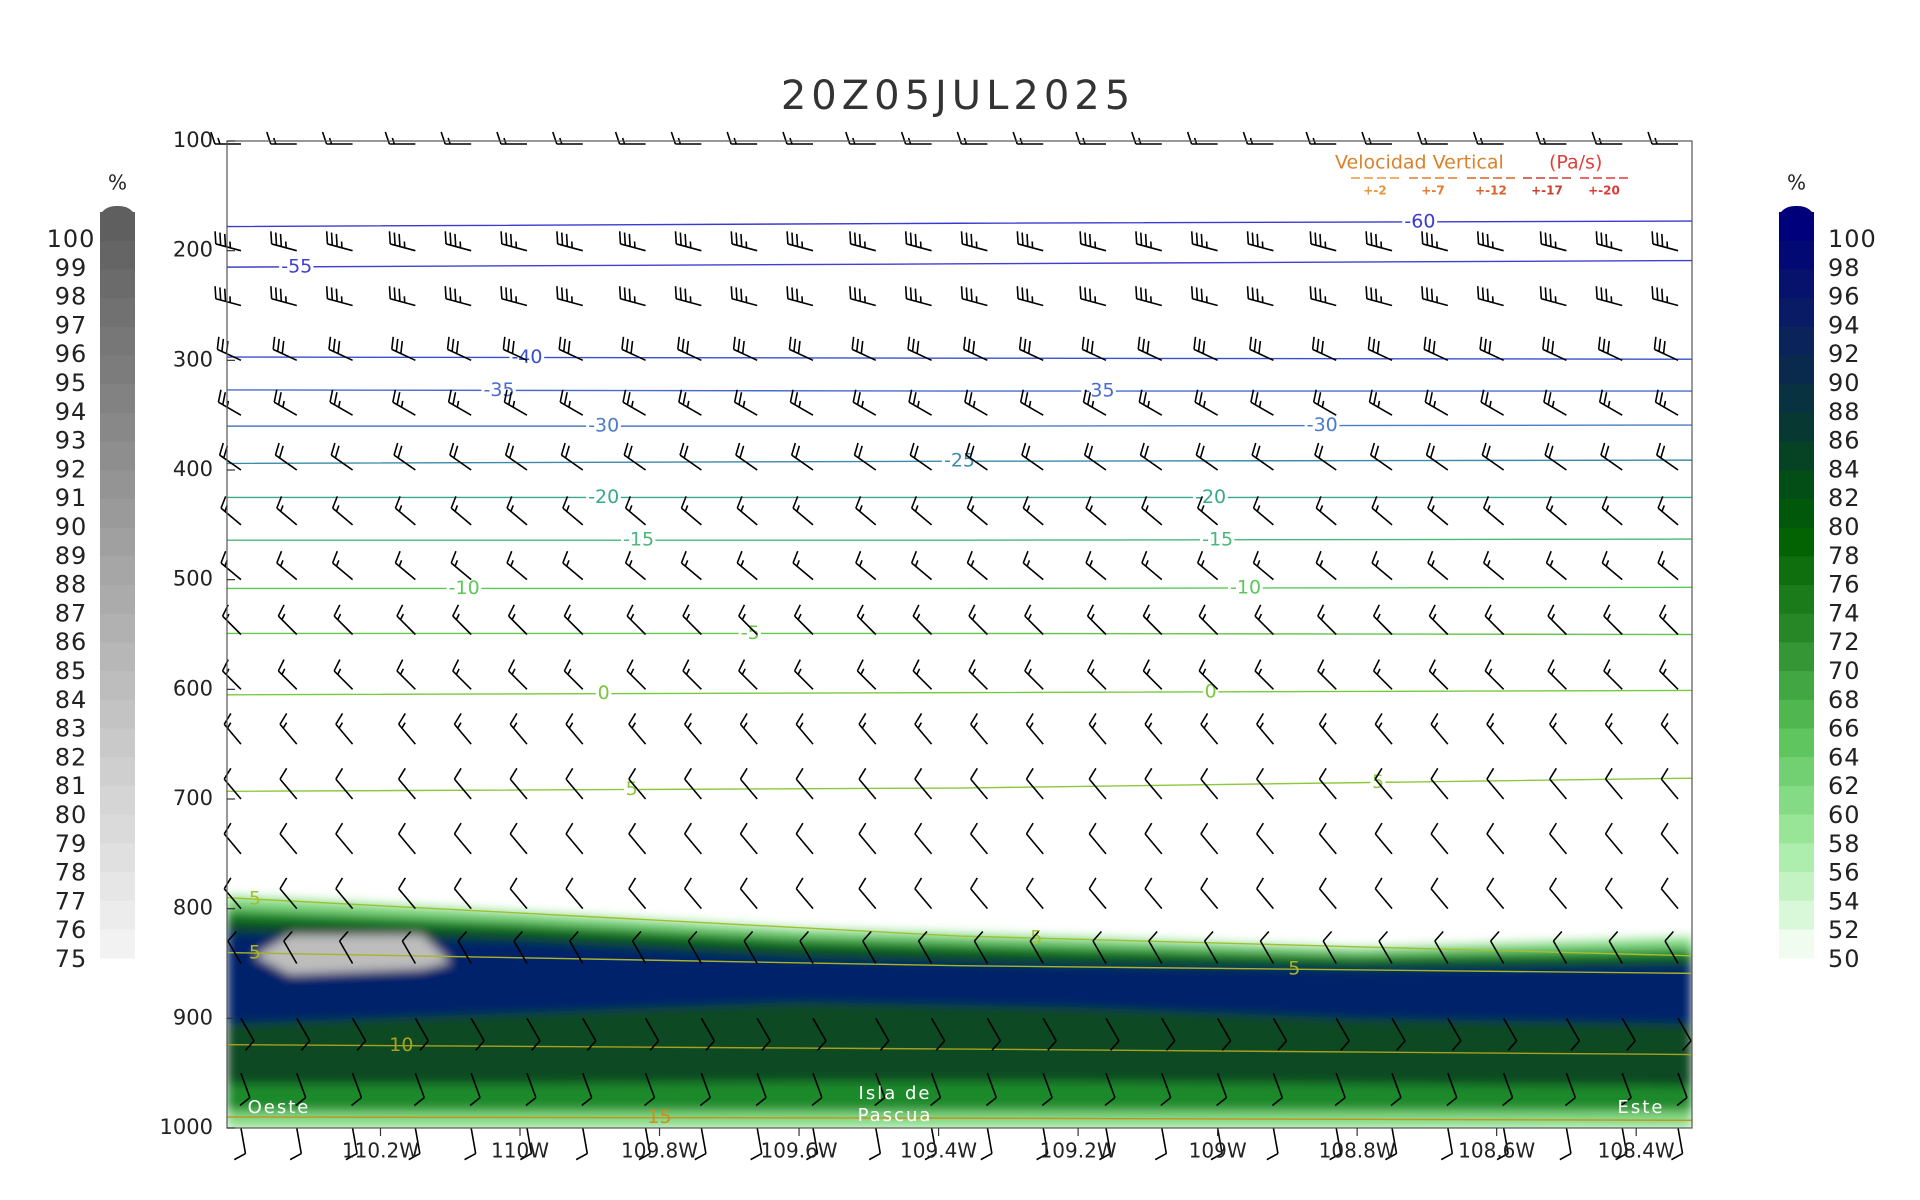 Image resolution: width=1920 pixels, height=1200 pixels. Describe the element at coordinates (1844, 498) in the screenshot. I see `colorbar-label: 82` at that location.